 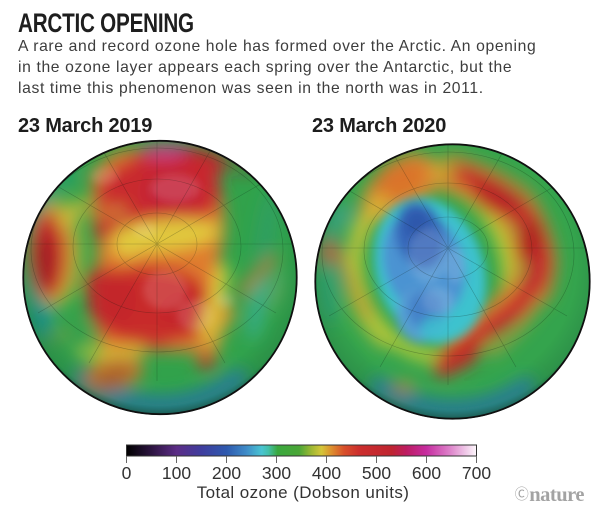 What do you see at coordinates (303, 492) in the screenshot?
I see `svg-text: Total ozone (Dobson units)` at bounding box center [303, 492].